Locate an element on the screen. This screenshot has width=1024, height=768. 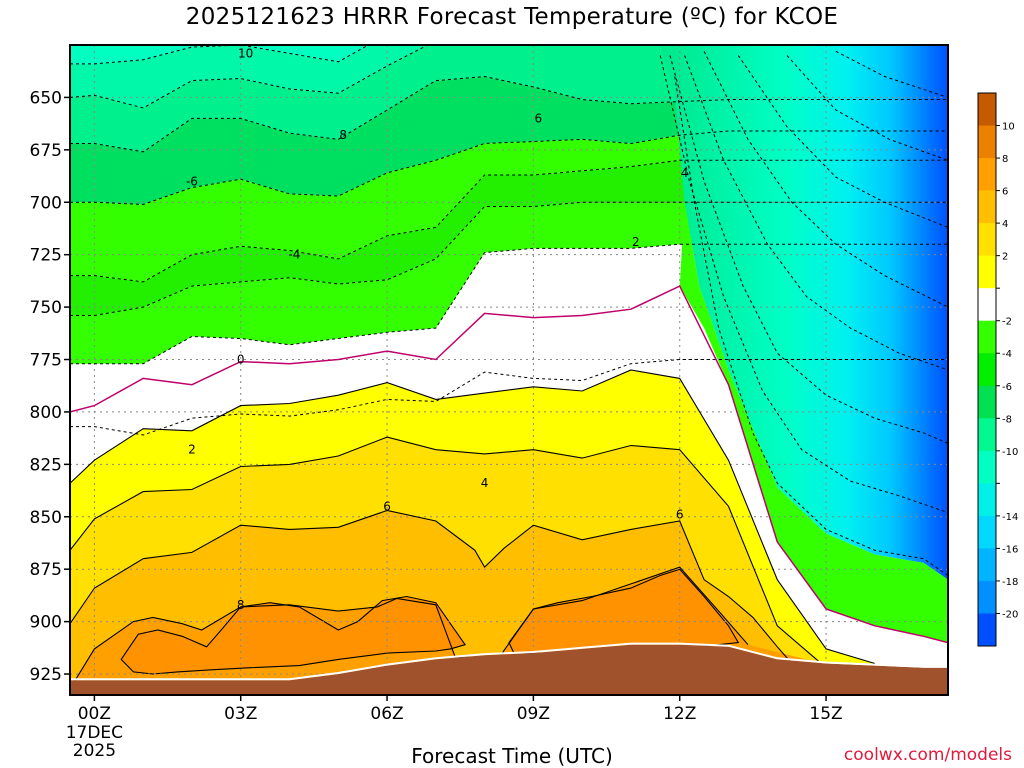
contour-label: -6 is located at coordinates (192, 181).